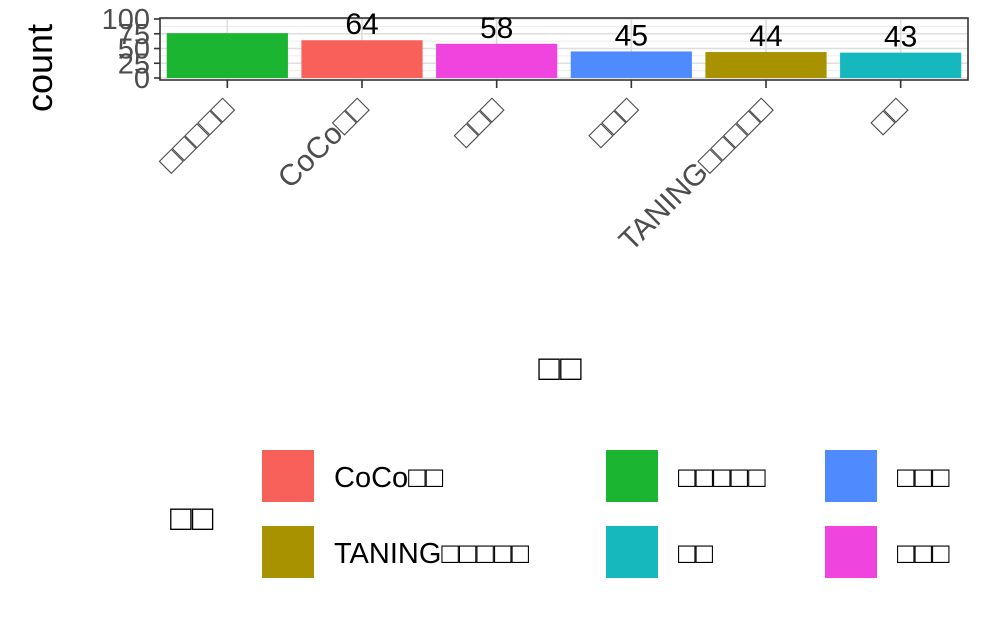 This screenshot has height=618, width=1000. I want to click on y-tick-label: 75, so click(134, 35).